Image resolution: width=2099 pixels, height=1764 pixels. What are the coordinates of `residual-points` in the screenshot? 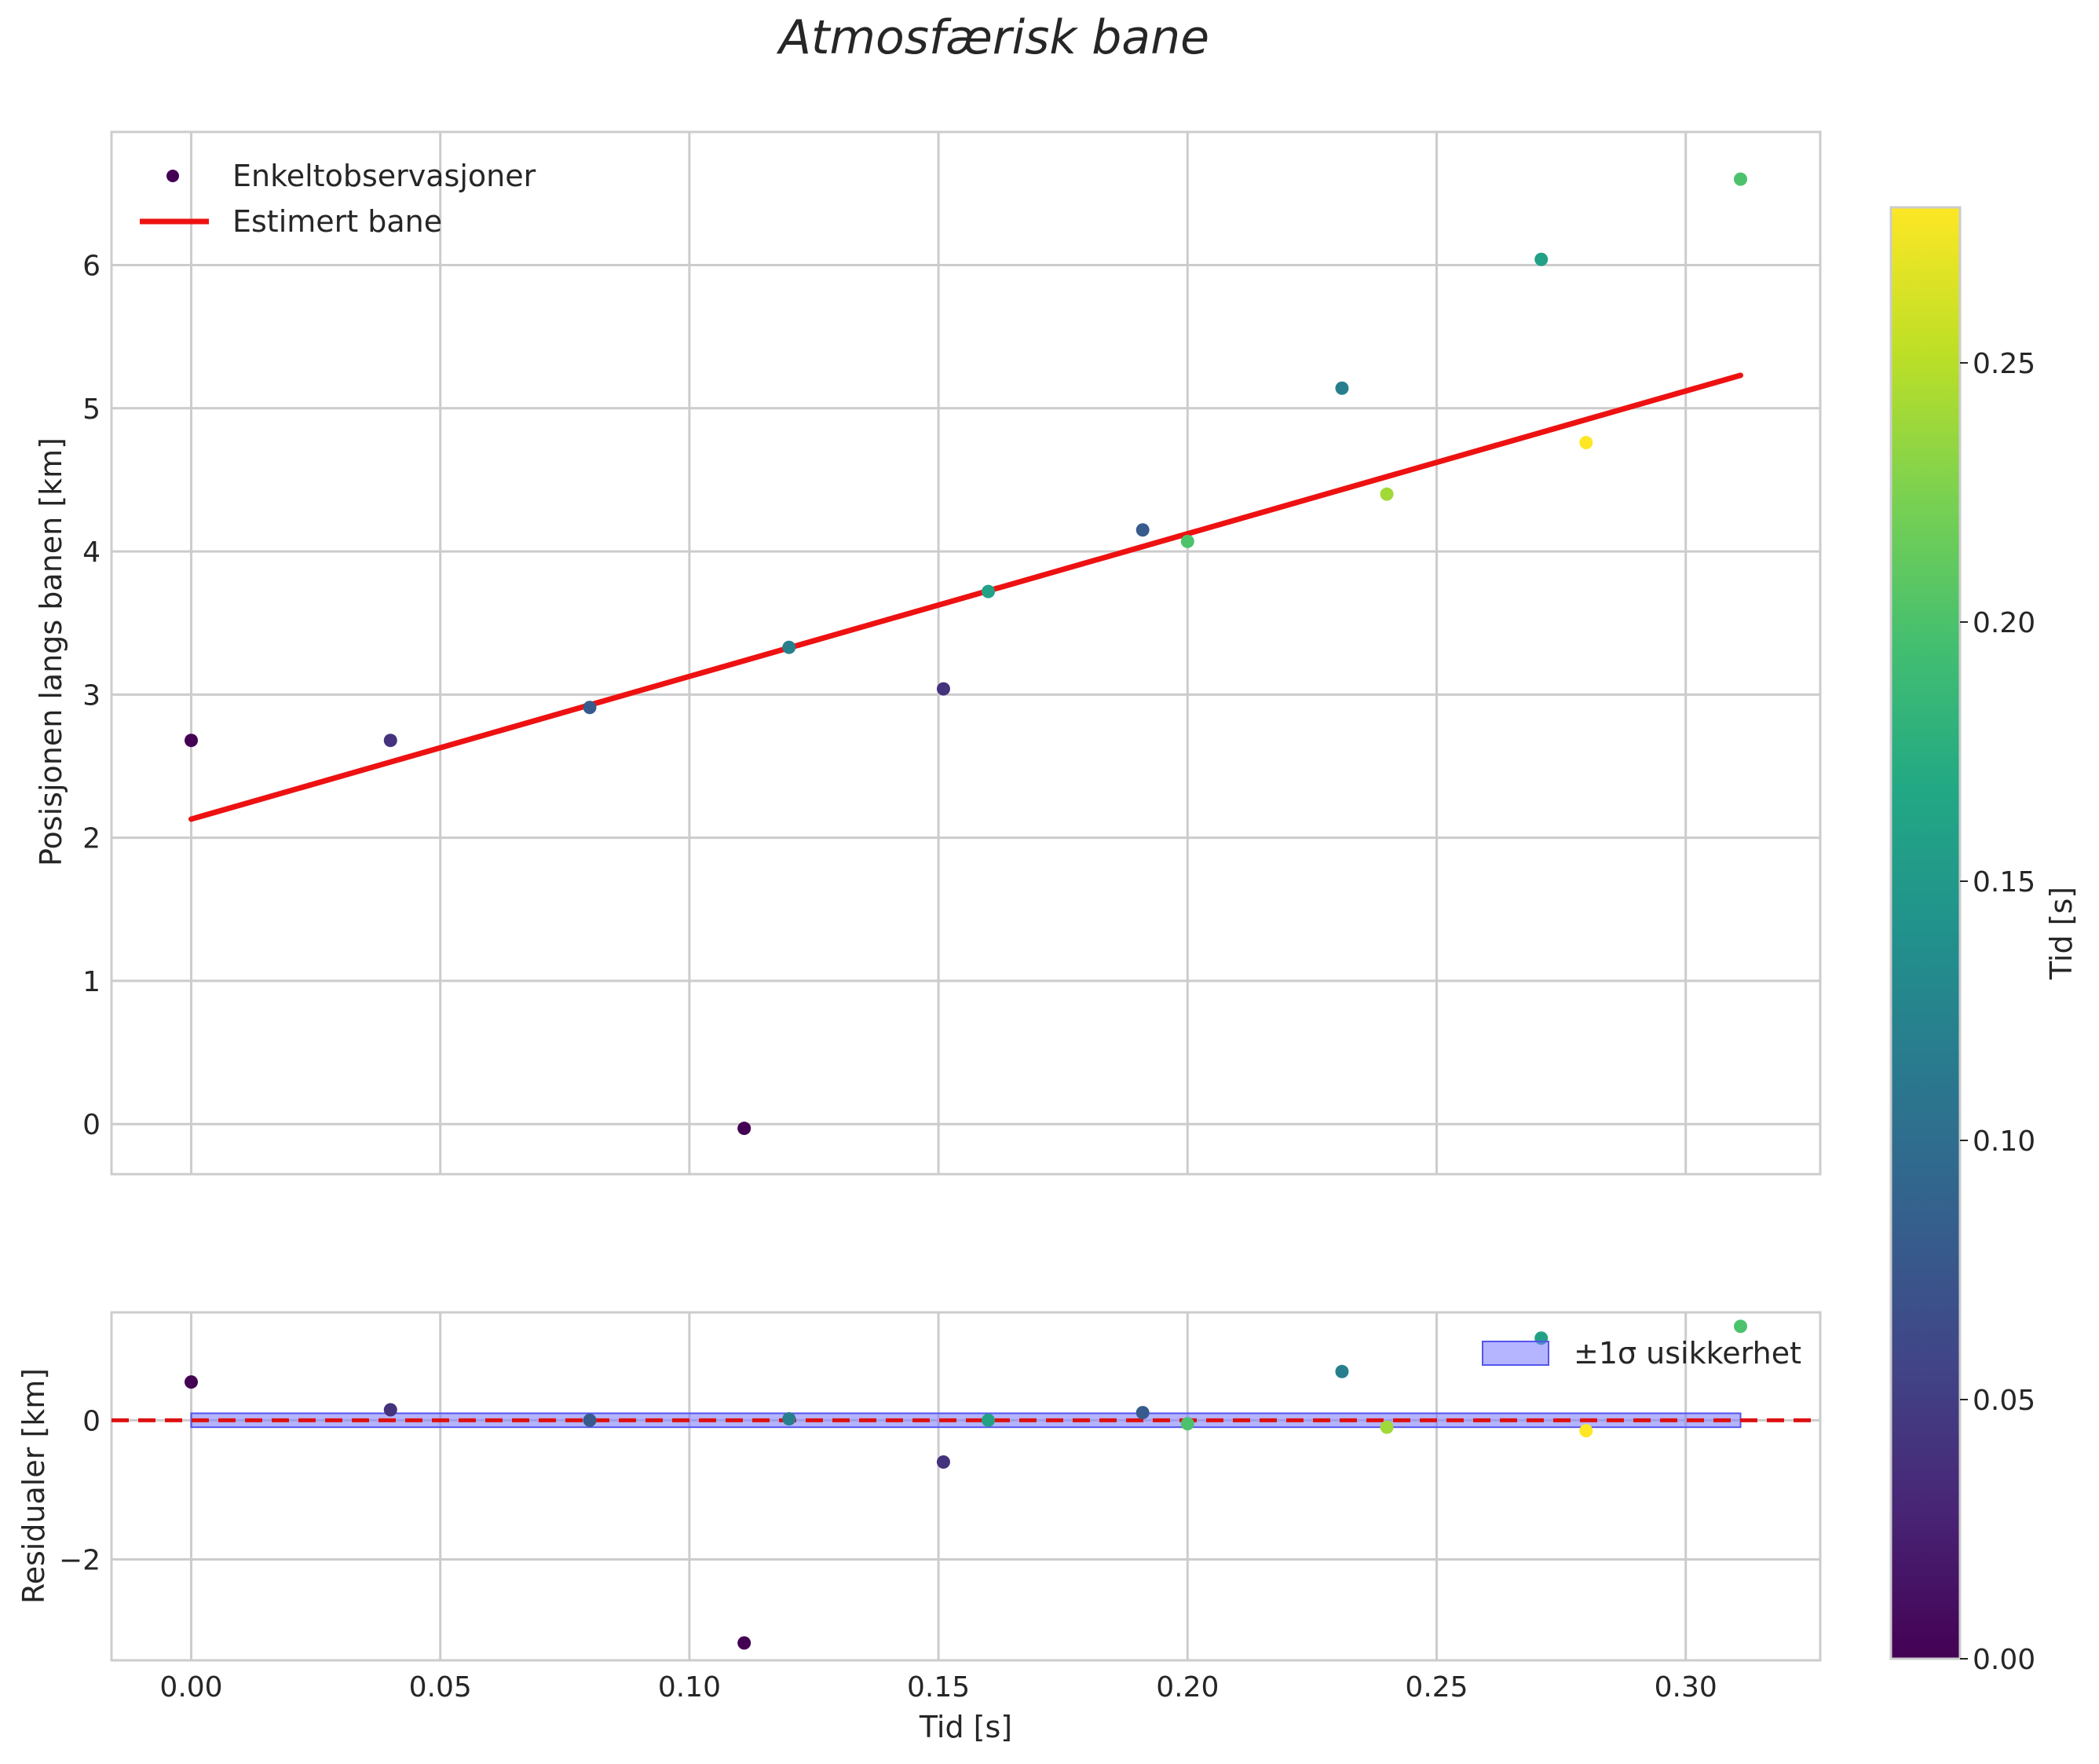 It's located at (966, 1485).